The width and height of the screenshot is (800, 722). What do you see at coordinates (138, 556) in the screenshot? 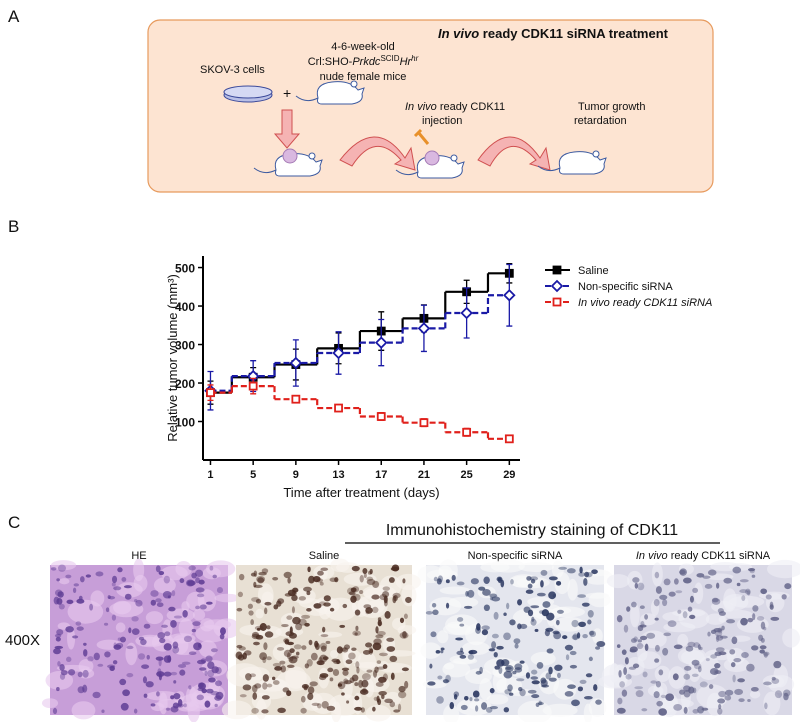
I see `image-label: HE` at bounding box center [138, 556].